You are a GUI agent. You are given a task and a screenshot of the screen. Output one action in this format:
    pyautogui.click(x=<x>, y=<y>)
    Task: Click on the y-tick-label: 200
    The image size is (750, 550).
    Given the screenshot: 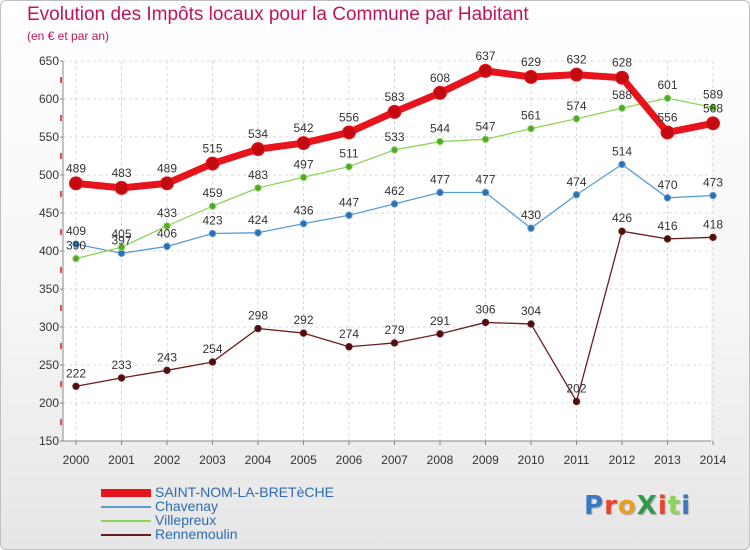 What is the action you would take?
    pyautogui.click(x=49, y=403)
    